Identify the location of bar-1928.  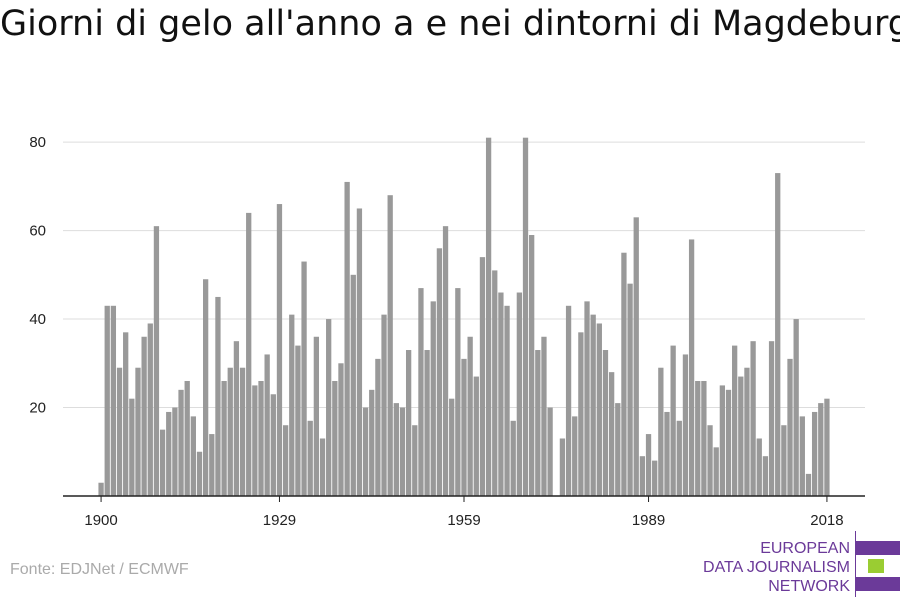
(273, 445).